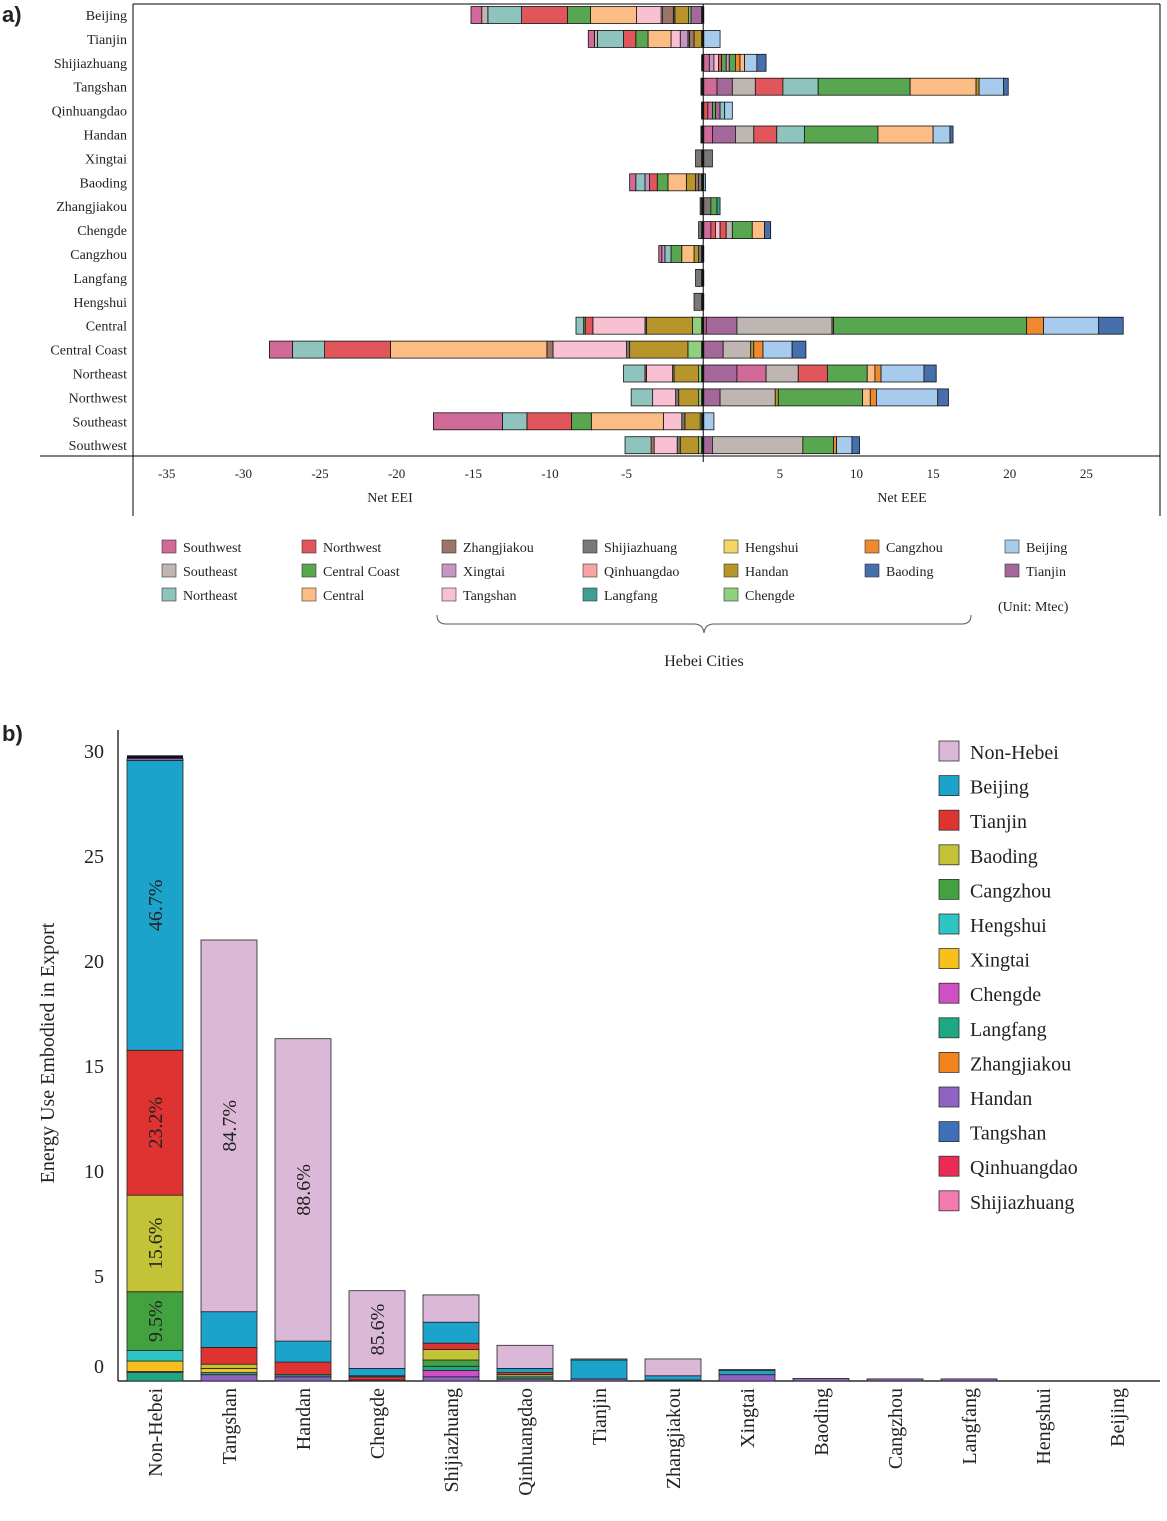  What do you see at coordinates (631, 596) in the screenshot?
I see `legend-a-label-langfang: Langfang` at bounding box center [631, 596].